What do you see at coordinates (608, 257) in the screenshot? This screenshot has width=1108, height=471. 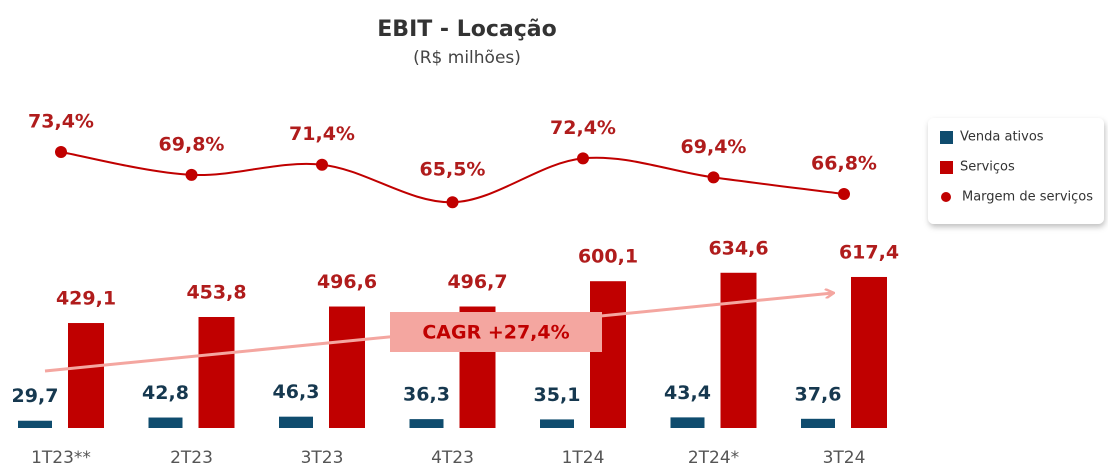 I see `data-label: 600,1` at bounding box center [608, 257].